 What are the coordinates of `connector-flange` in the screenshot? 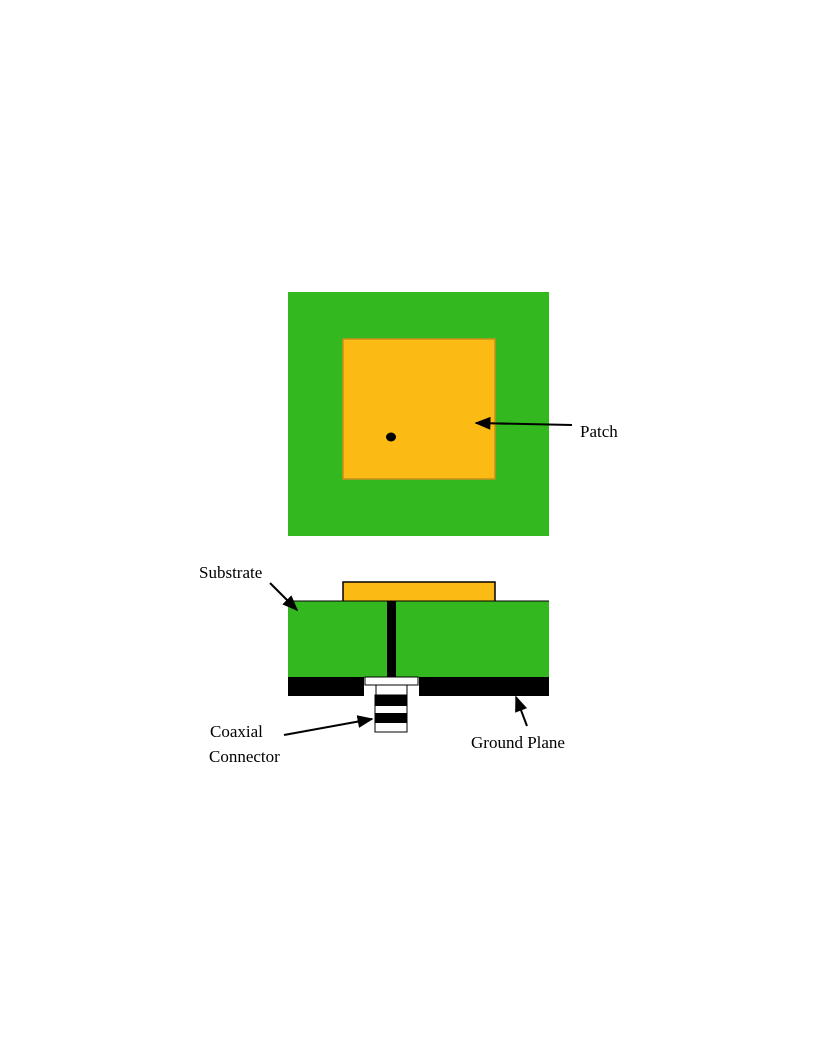 It's located at (391, 681).